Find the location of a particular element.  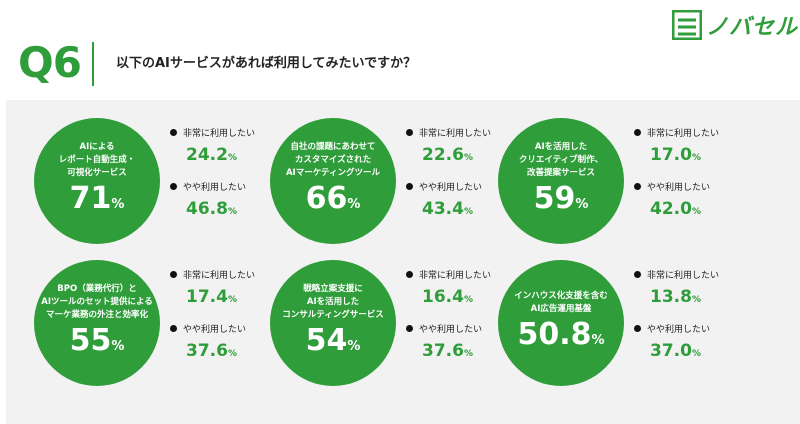

total-number: 54 is located at coordinates (326, 340).